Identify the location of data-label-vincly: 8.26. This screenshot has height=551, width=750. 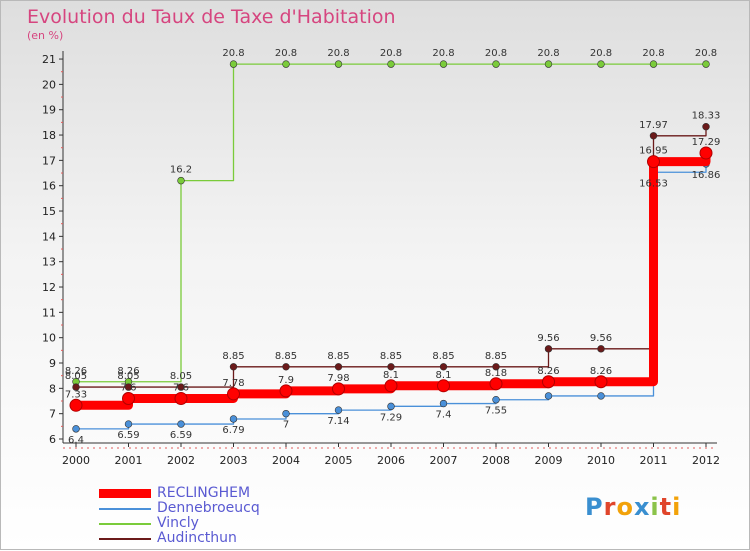
(76, 371).